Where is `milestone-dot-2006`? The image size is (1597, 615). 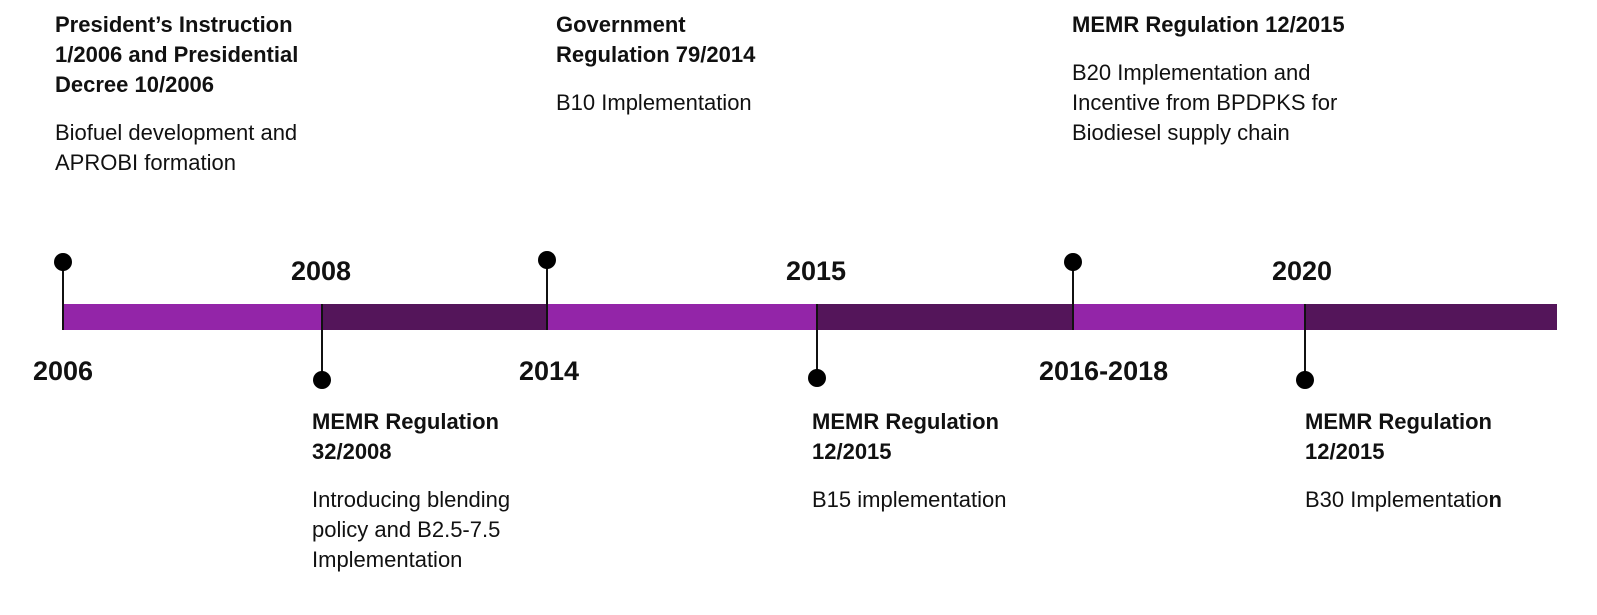 milestone-dot-2006 is located at coordinates (63, 262).